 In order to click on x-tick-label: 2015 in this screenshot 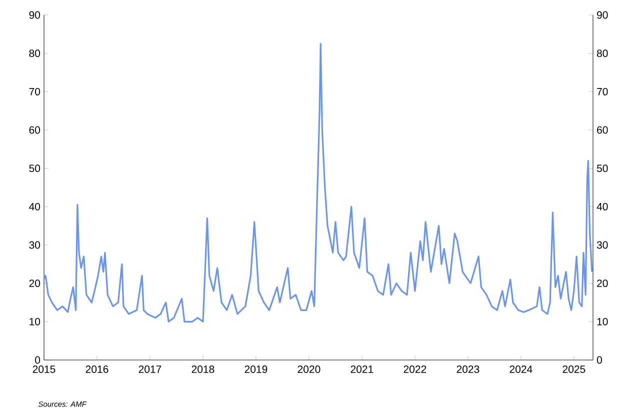, I will do `click(44, 369)`.